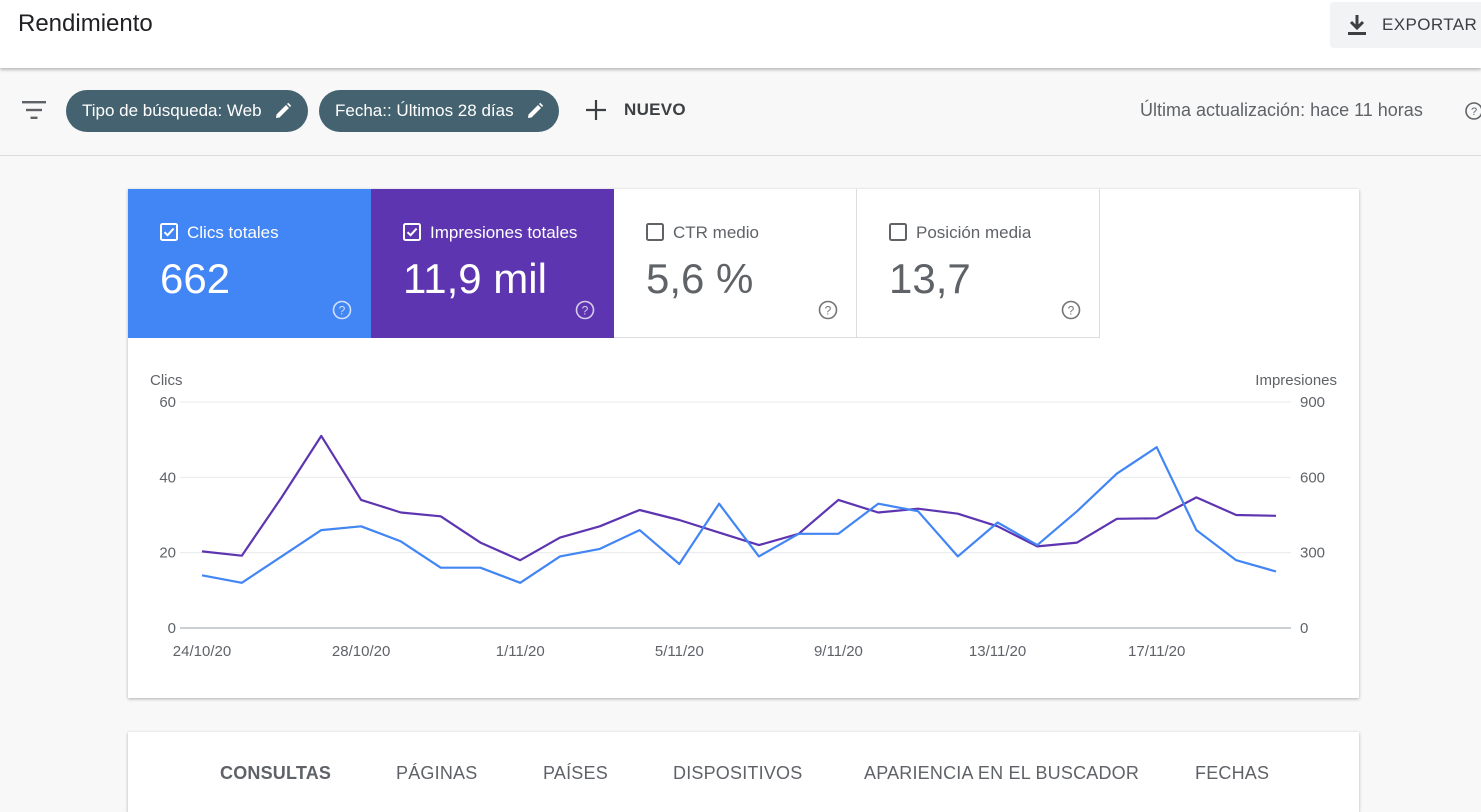 This screenshot has width=1481, height=812. I want to click on metric-avg-position: Posición media 13,7 ?, so click(978, 263).